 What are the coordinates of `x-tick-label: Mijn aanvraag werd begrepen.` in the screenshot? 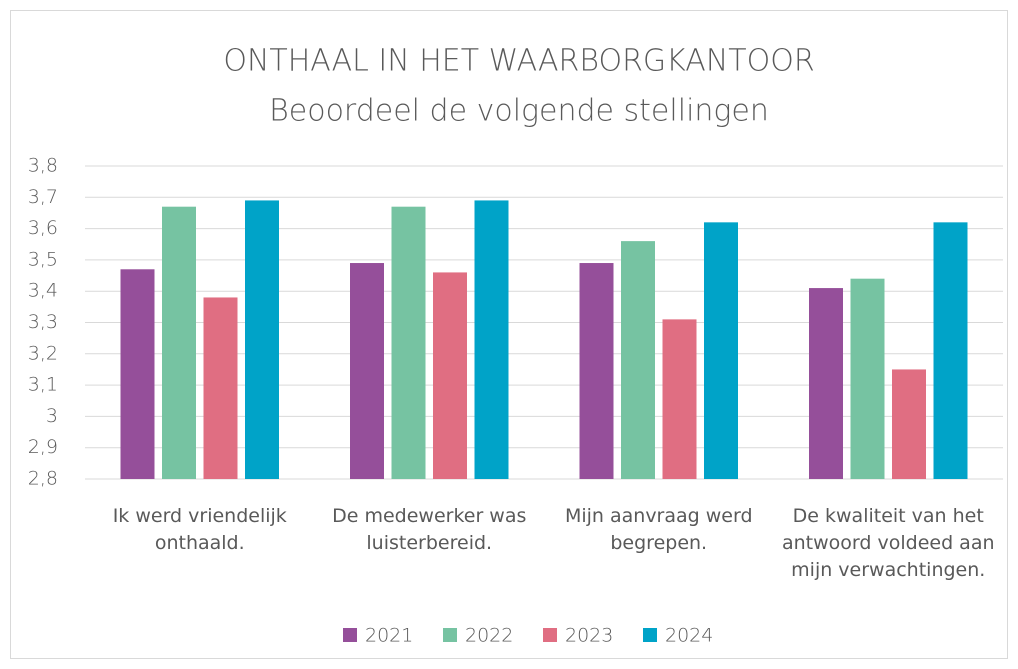 It's located at (658, 529).